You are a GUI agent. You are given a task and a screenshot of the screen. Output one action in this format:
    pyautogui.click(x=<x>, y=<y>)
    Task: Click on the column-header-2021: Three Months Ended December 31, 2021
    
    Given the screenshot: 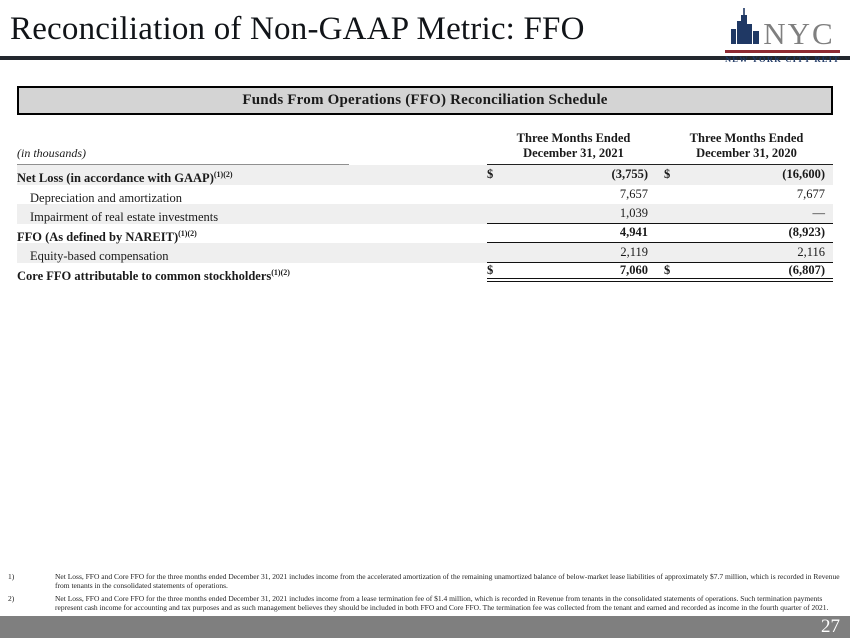 What is the action you would take?
    pyautogui.click(x=573, y=145)
    